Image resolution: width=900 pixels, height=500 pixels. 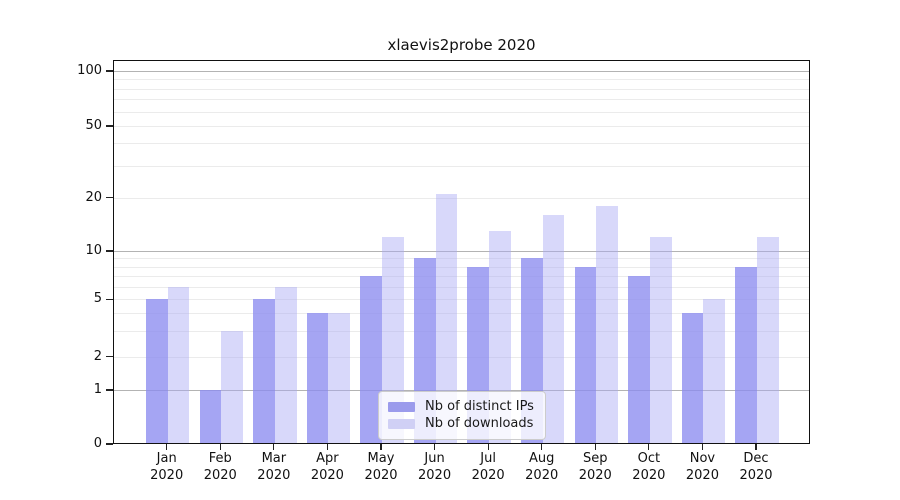 I want to click on y-tick-label-50: 50, so click(x=93, y=125).